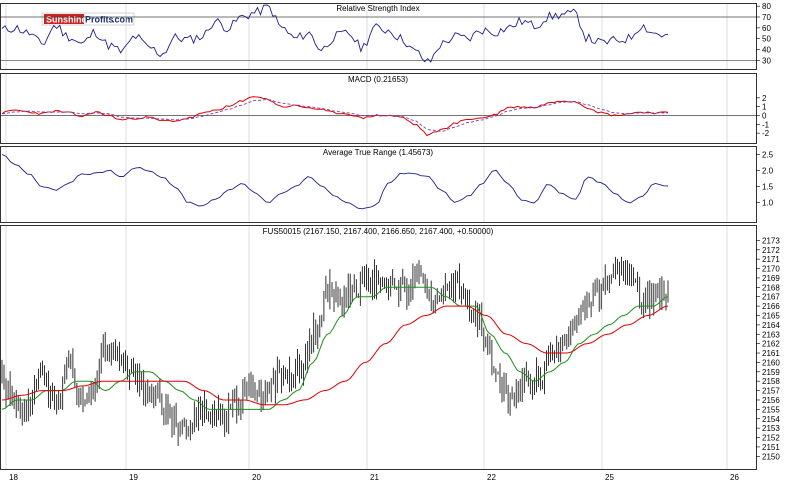  What do you see at coordinates (771, 419) in the screenshot?
I see `y-axis-tick-label: 2154` at bounding box center [771, 419].